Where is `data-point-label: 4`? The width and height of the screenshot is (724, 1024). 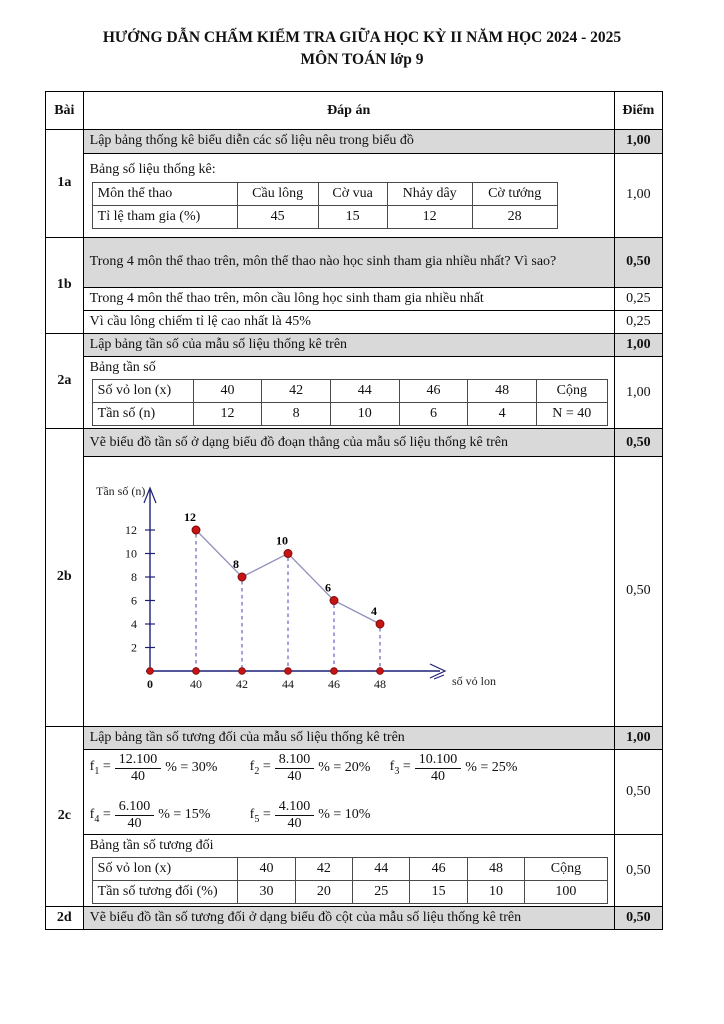 data-point-label: 4 is located at coordinates (374, 611).